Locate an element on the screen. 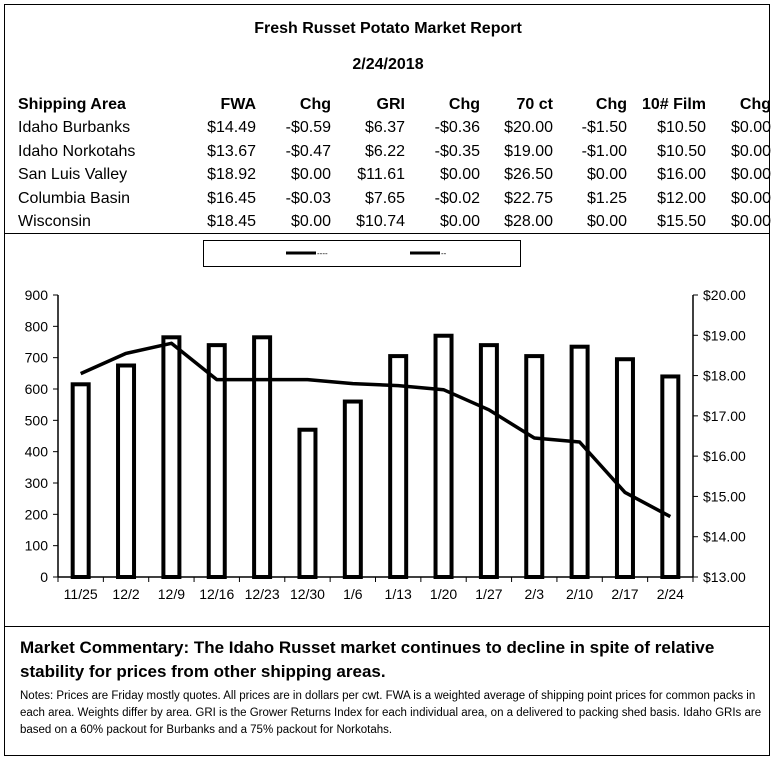 Image resolution: width=776 pixels, height=761 pixels. table-cell: Wisconsin is located at coordinates (54, 222).